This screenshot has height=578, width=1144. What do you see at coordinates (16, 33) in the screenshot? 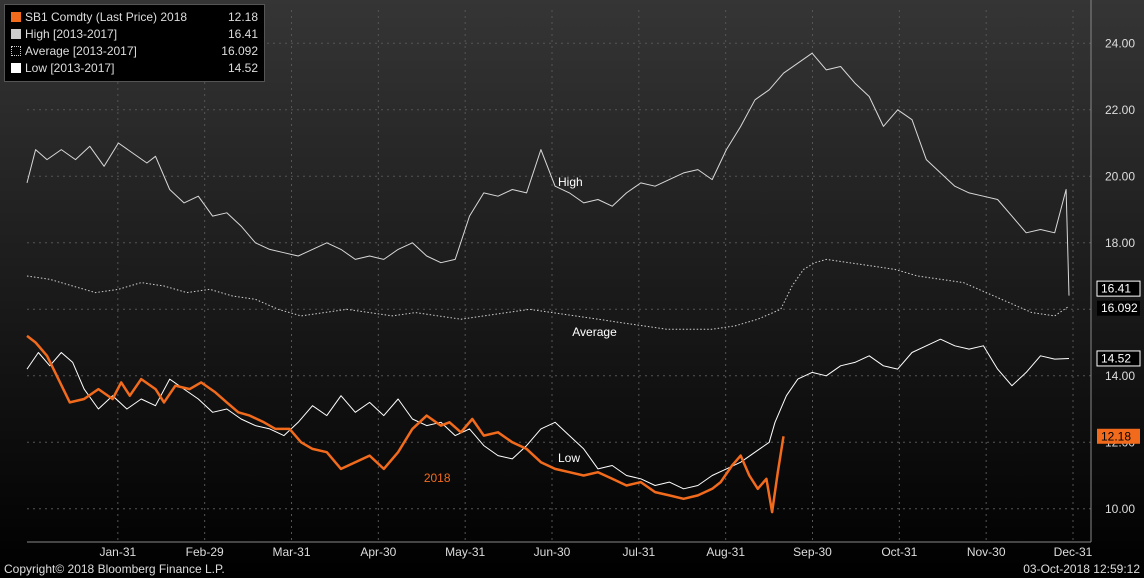
I see `legend-swatch-high` at bounding box center [16, 33].